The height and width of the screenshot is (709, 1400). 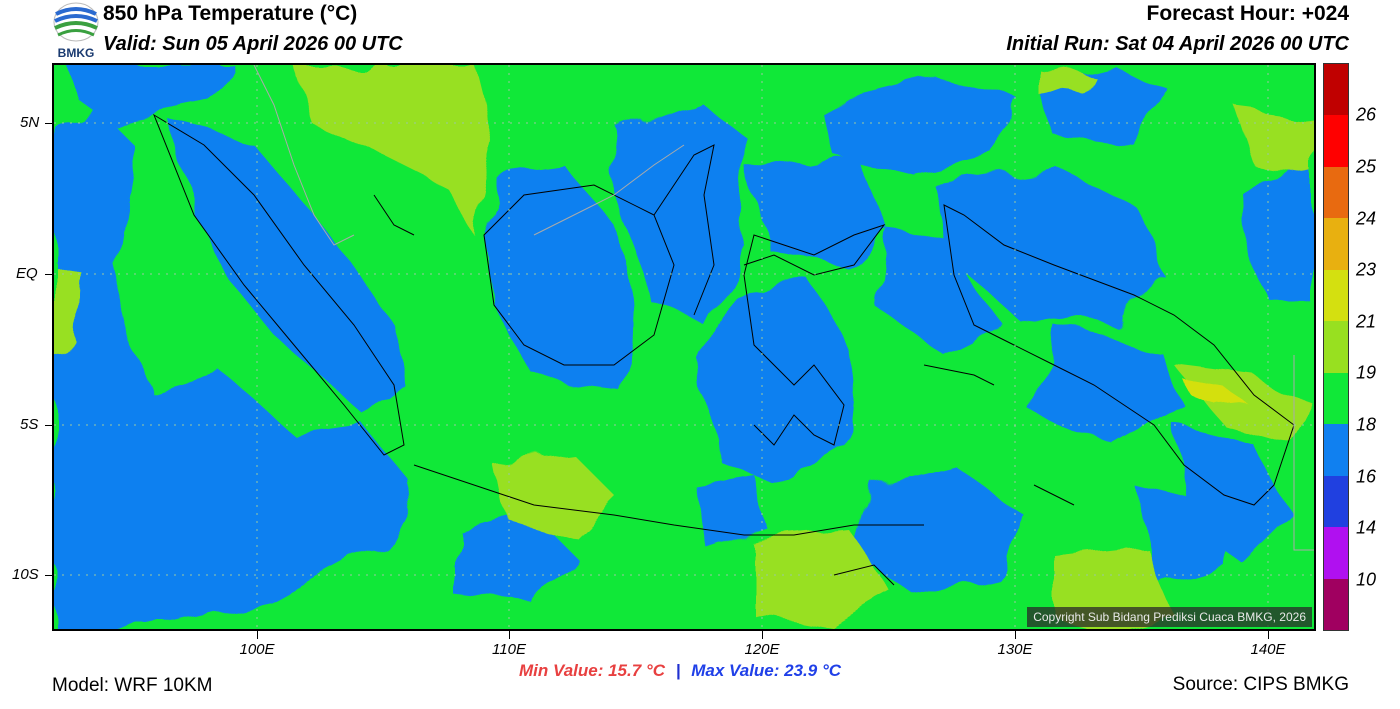 I want to click on colorbar-label: 14, so click(x=1366, y=527).